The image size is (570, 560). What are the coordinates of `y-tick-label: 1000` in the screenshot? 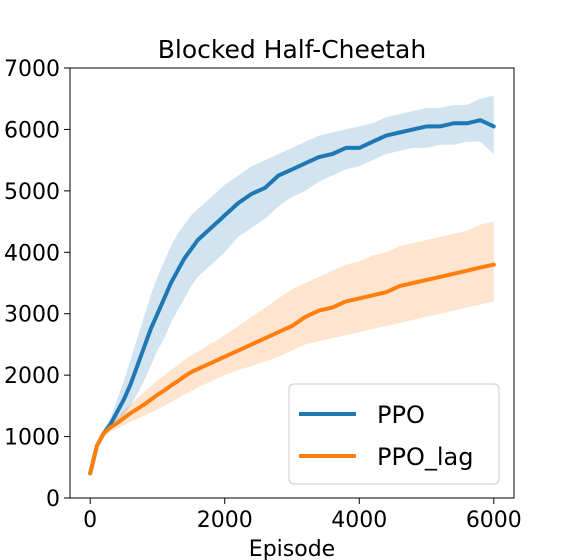 It's located at (32, 438).